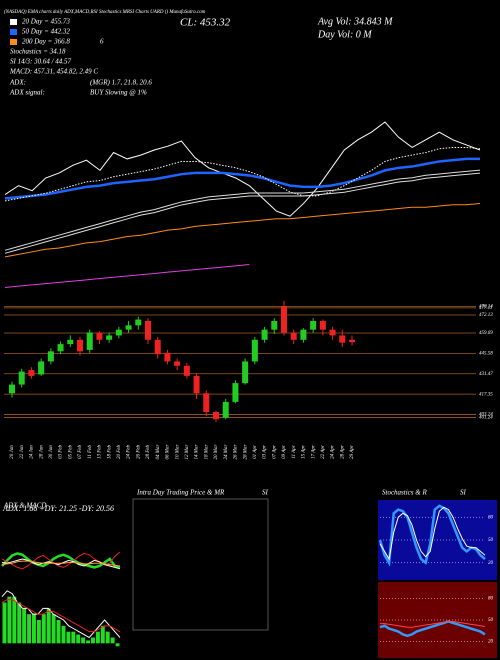 The height and width of the screenshot is (660, 500). I want to click on info: BUY Slowing @ 1%, so click(118, 93).